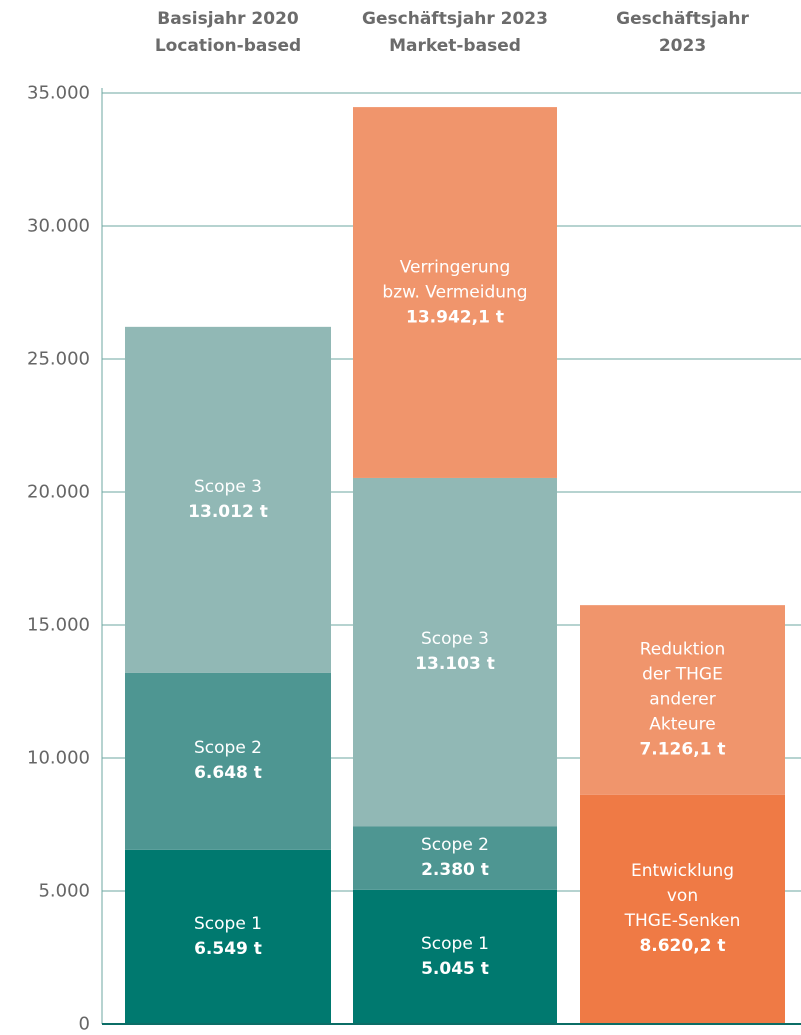  I want to click on segment-name: Entwicklung von THGE-Senken, so click(682, 896).